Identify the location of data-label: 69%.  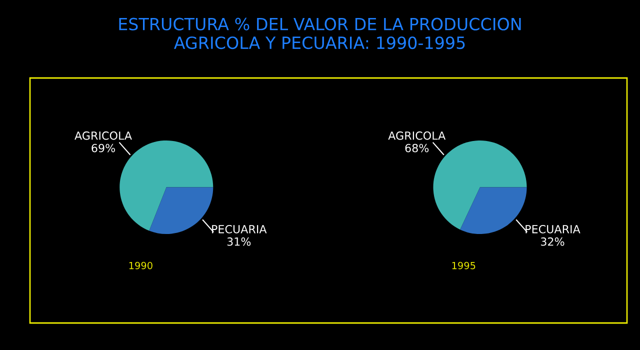
(103, 148).